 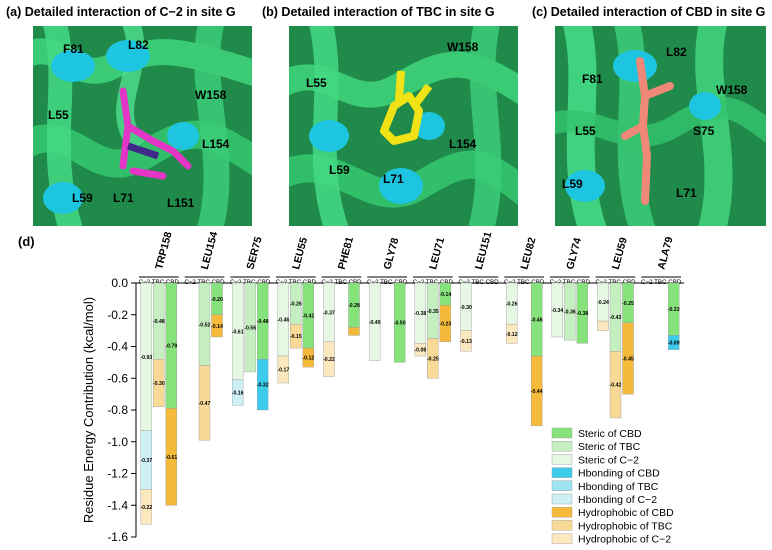 What do you see at coordinates (117, 315) in the screenshot?
I see `y-tick-label: -0.2` at bounding box center [117, 315].